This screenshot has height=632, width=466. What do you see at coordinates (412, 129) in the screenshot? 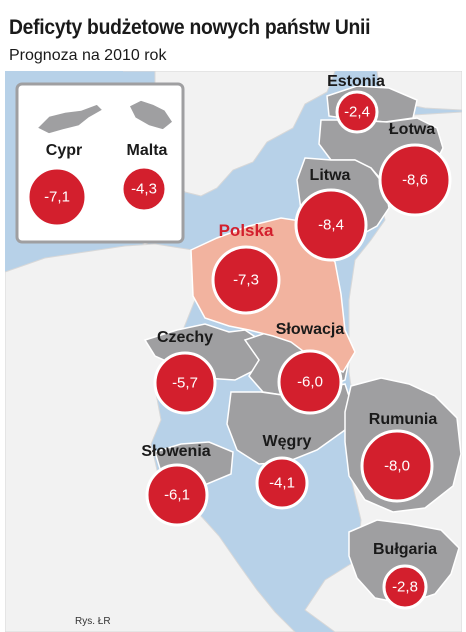
I see `label-lotwa: Łotwa` at bounding box center [412, 129].